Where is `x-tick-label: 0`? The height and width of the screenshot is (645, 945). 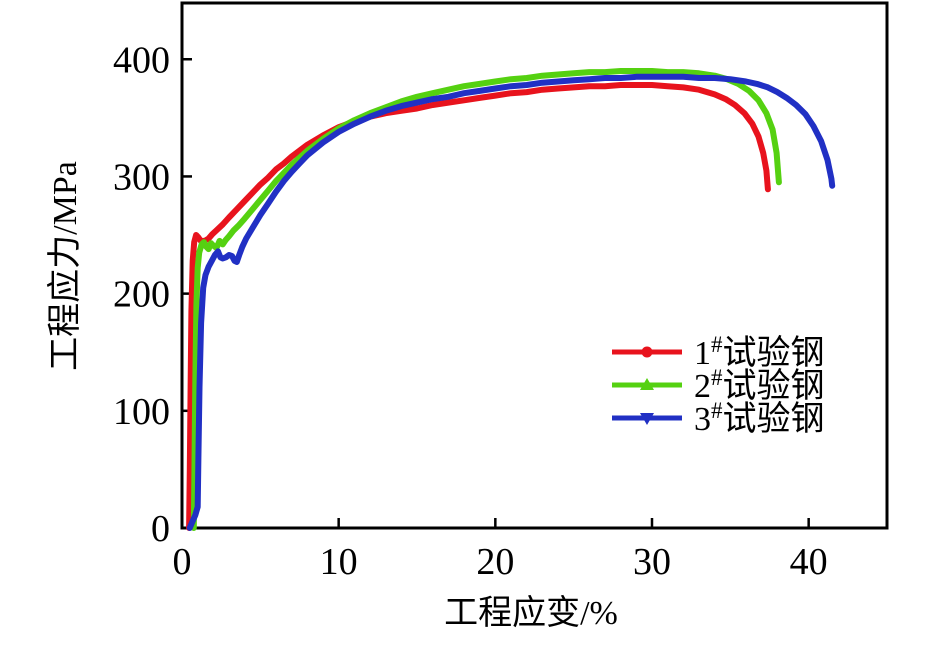
x-tick-label: 0 is located at coordinates (182, 562).